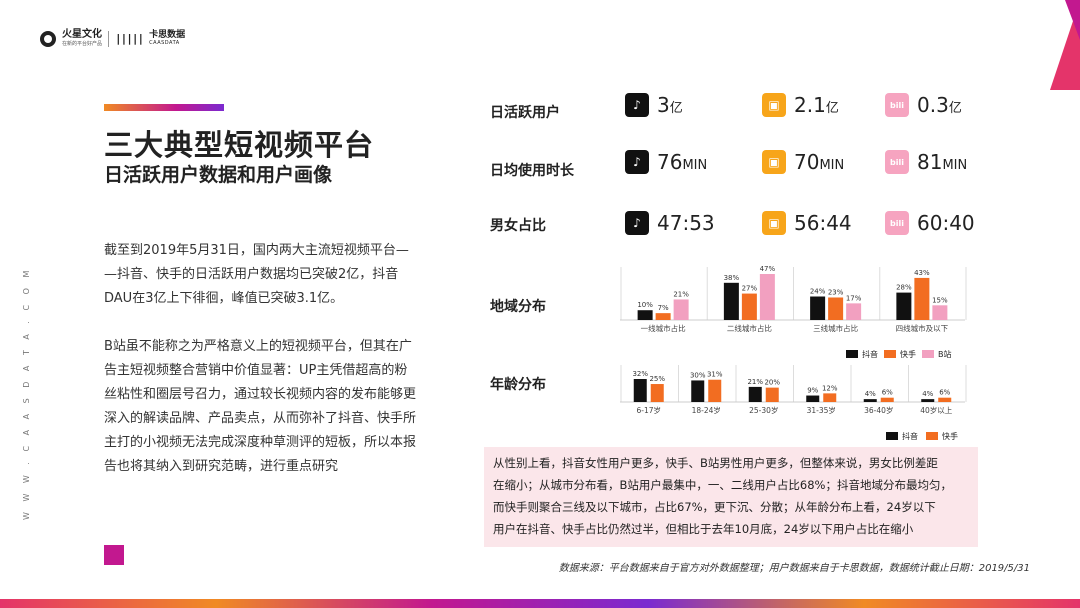 The image size is (1080, 608). I want to click on bottom-color-strip, so click(540, 603).